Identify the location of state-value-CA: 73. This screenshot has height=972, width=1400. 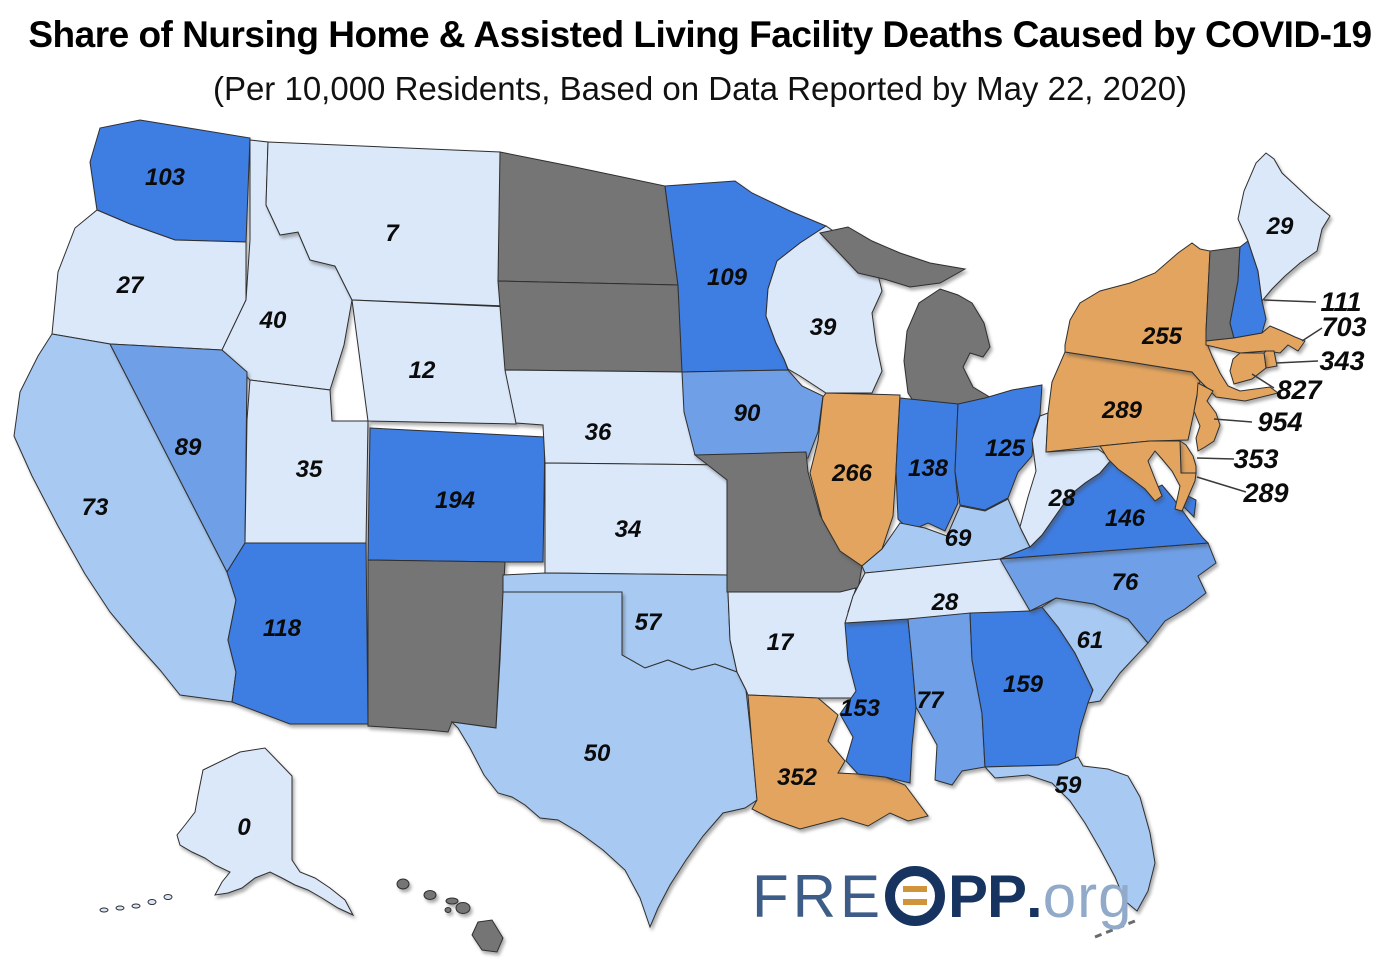
(95, 507).